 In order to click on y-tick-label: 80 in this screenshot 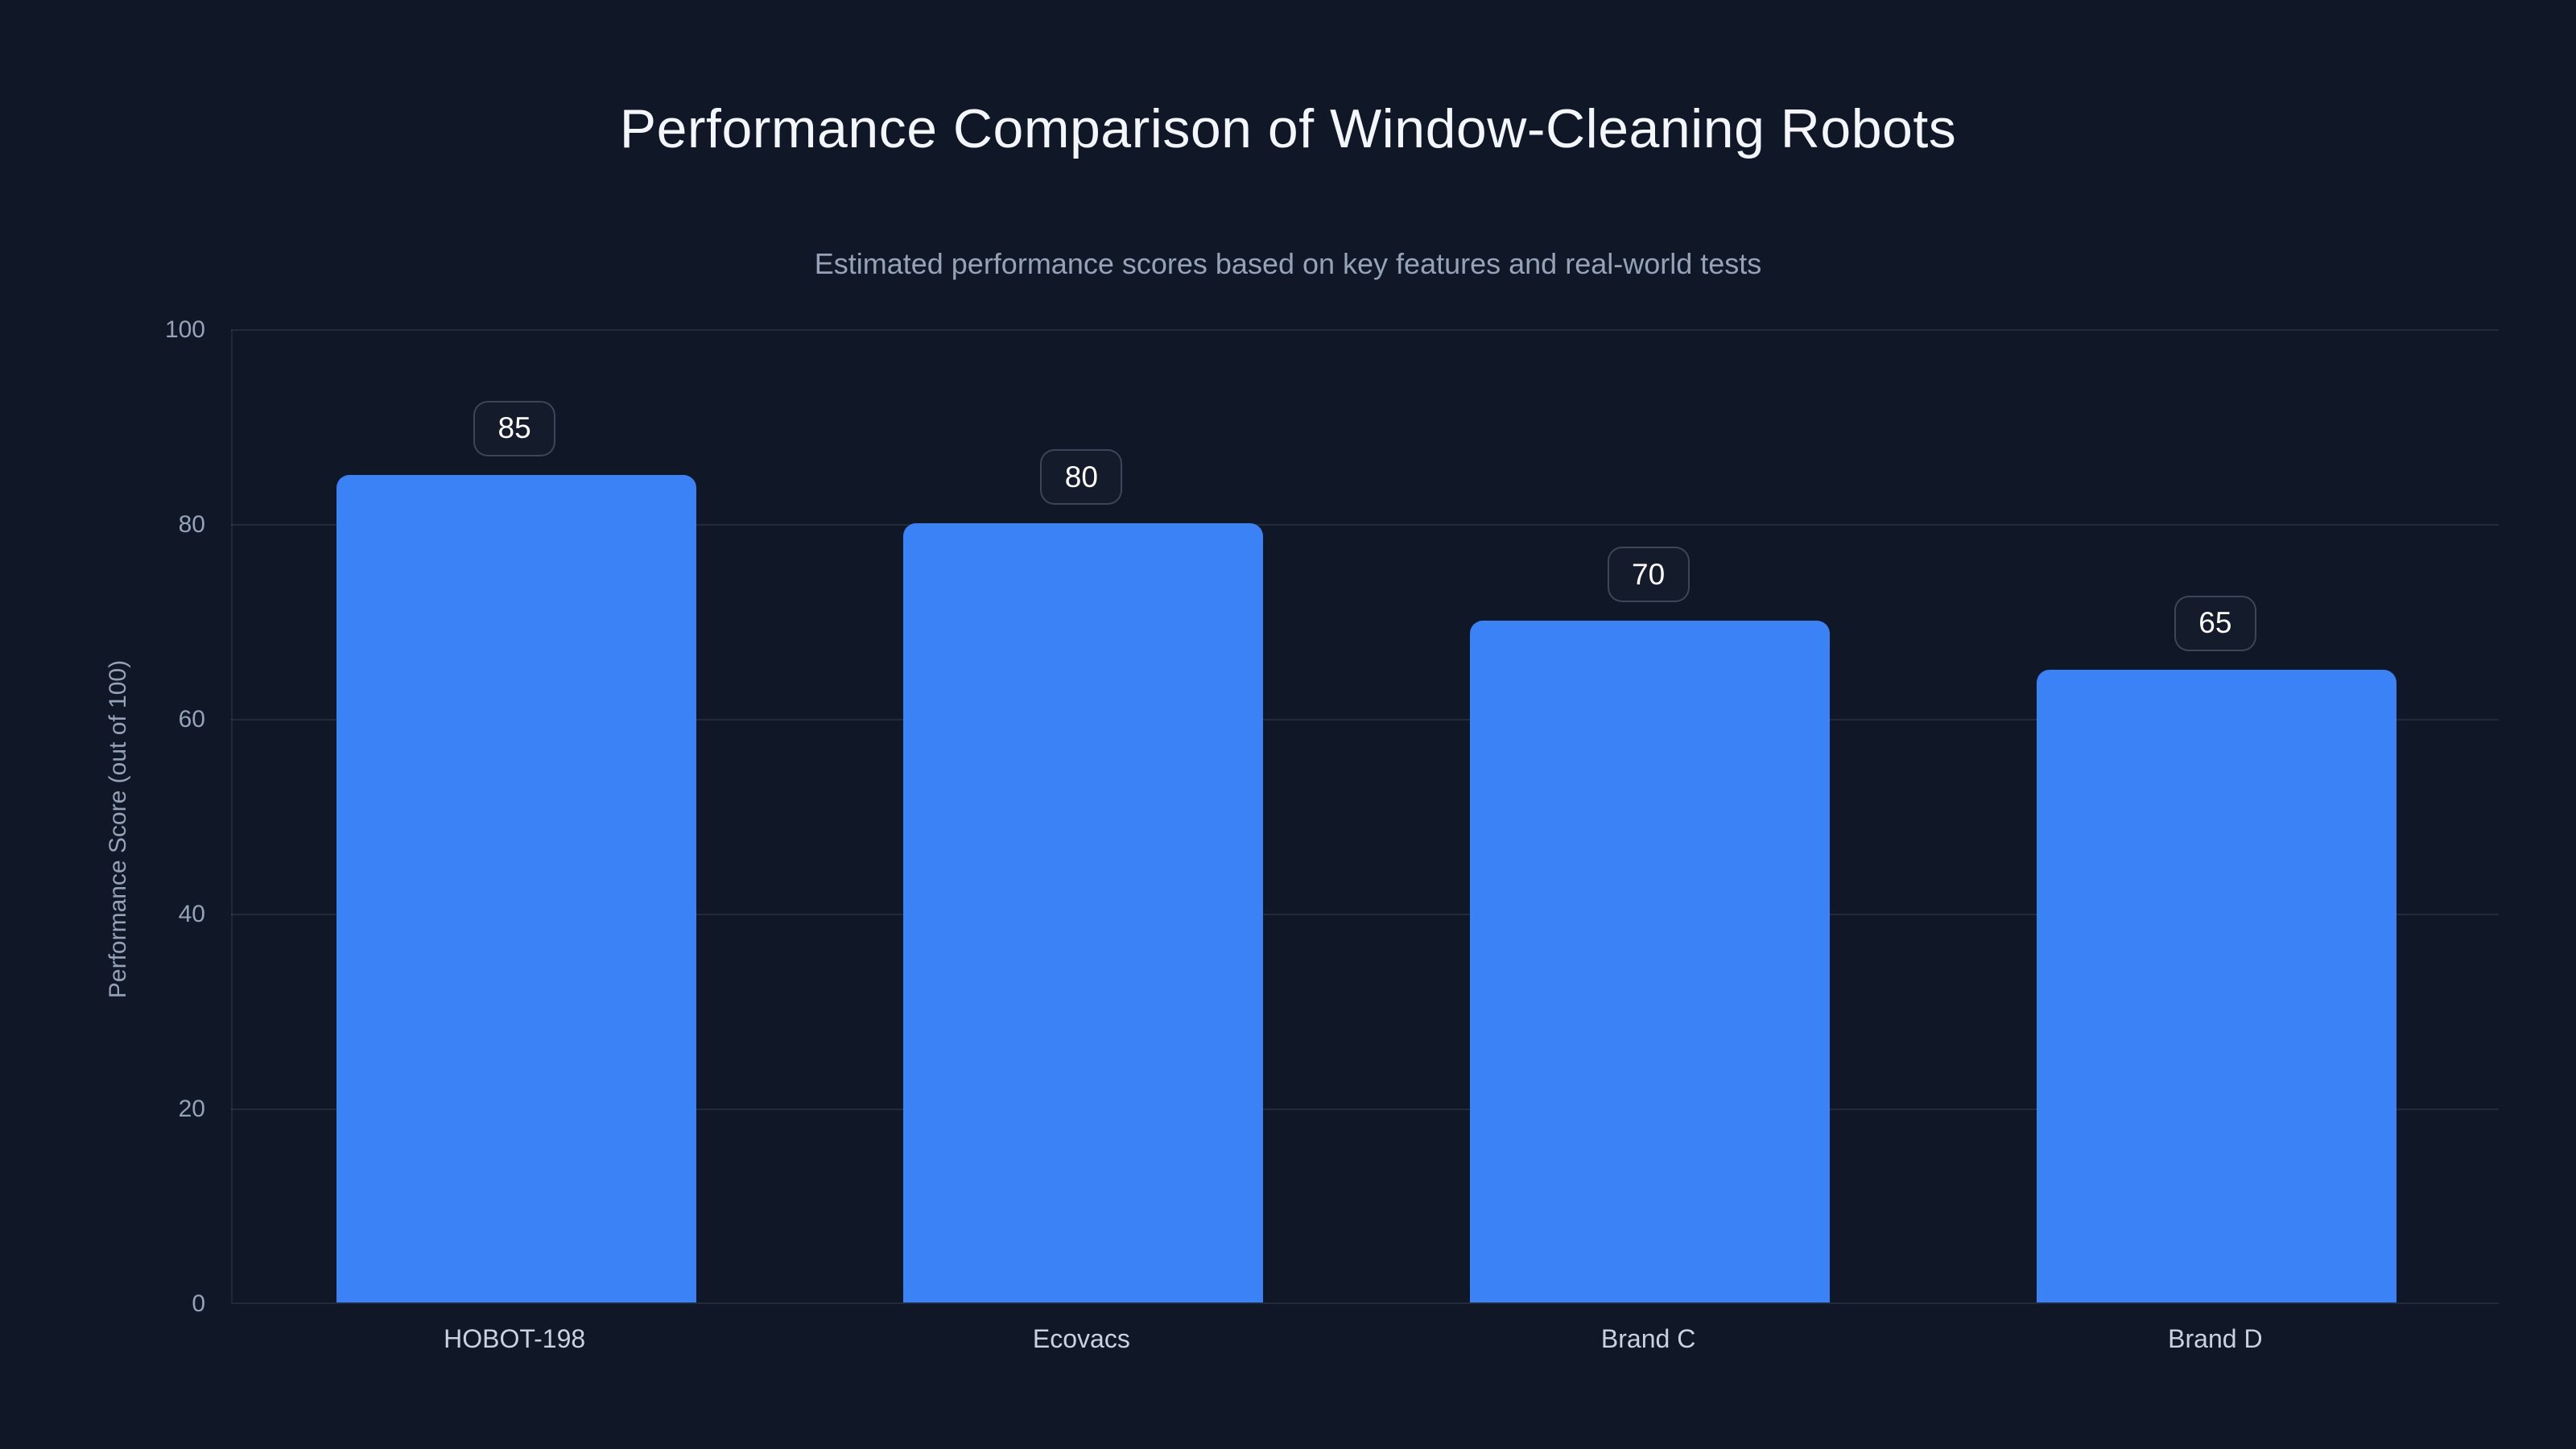, I will do `click(191, 524)`.